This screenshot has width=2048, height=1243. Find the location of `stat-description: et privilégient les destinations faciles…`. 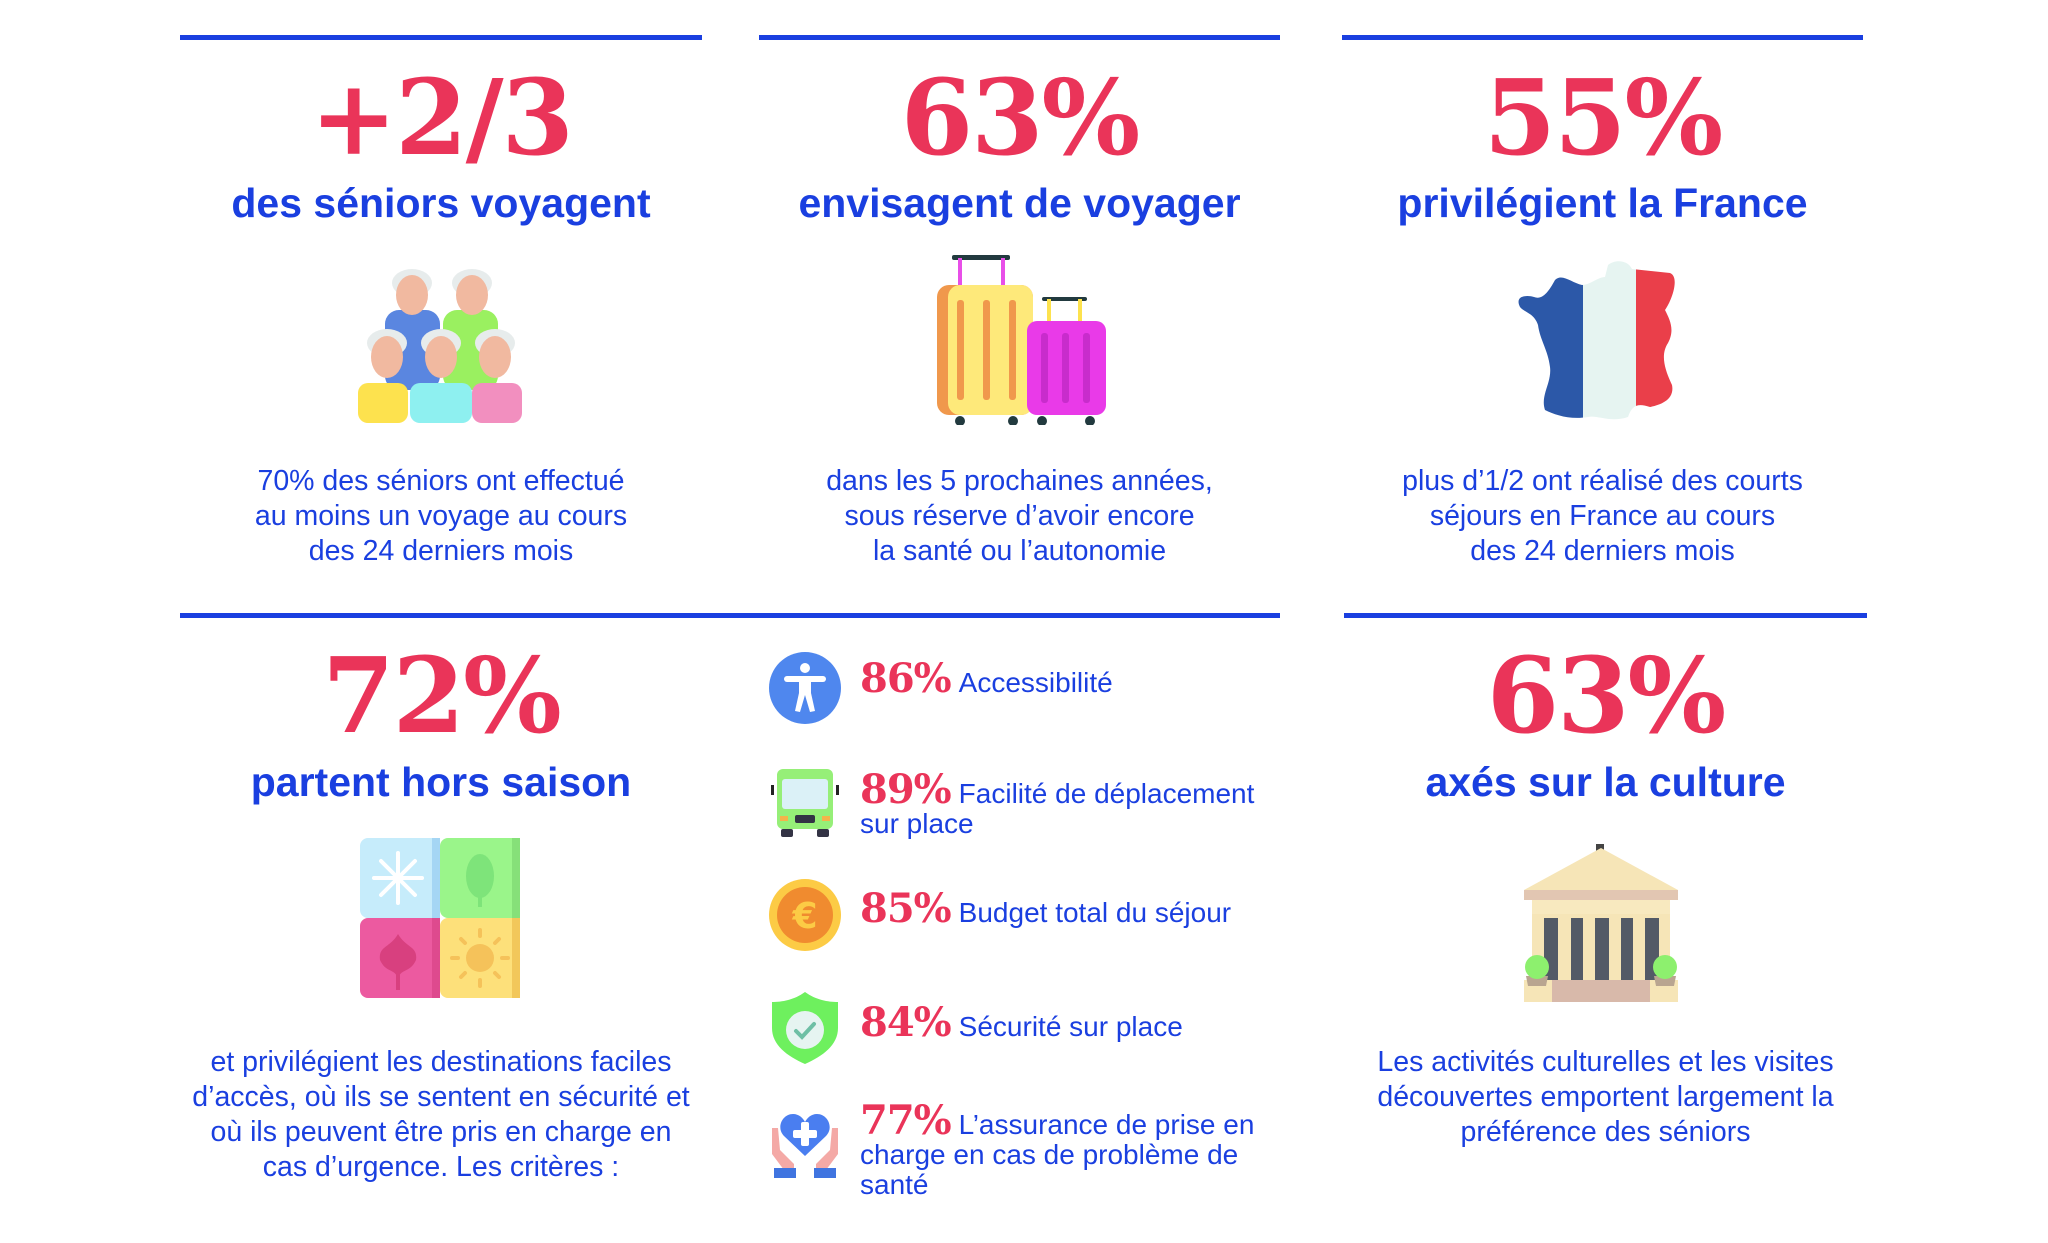

stat-description: et privilégient les destinations faciles… is located at coordinates (441, 1114).